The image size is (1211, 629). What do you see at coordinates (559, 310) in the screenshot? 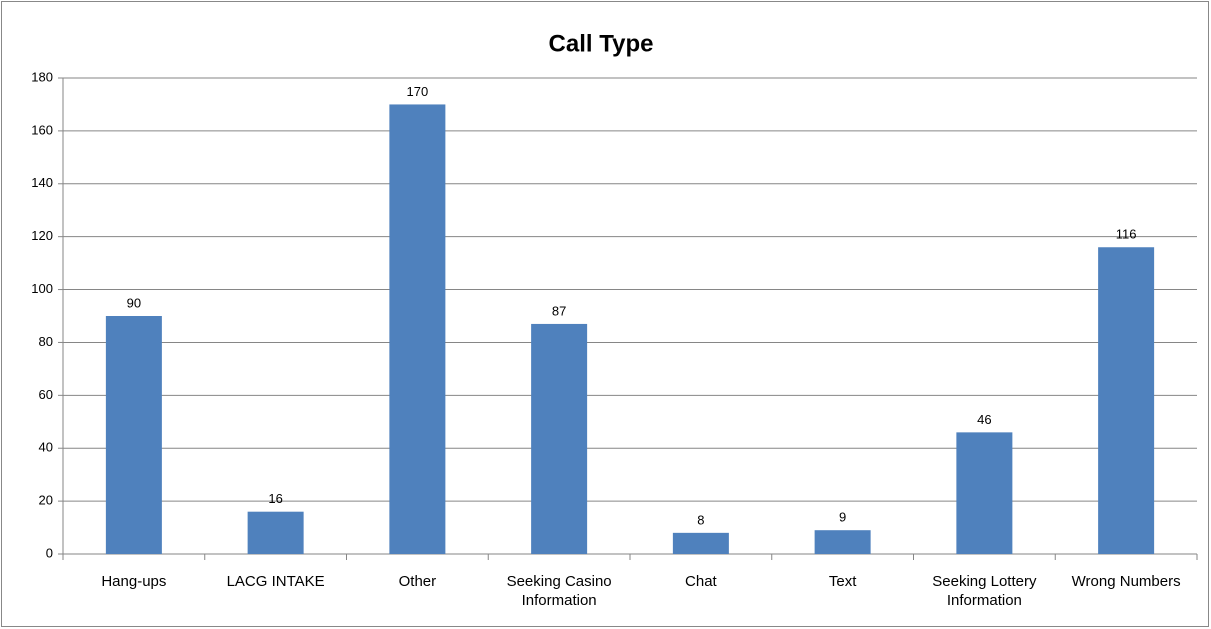
I see `value-label: 87` at bounding box center [559, 310].